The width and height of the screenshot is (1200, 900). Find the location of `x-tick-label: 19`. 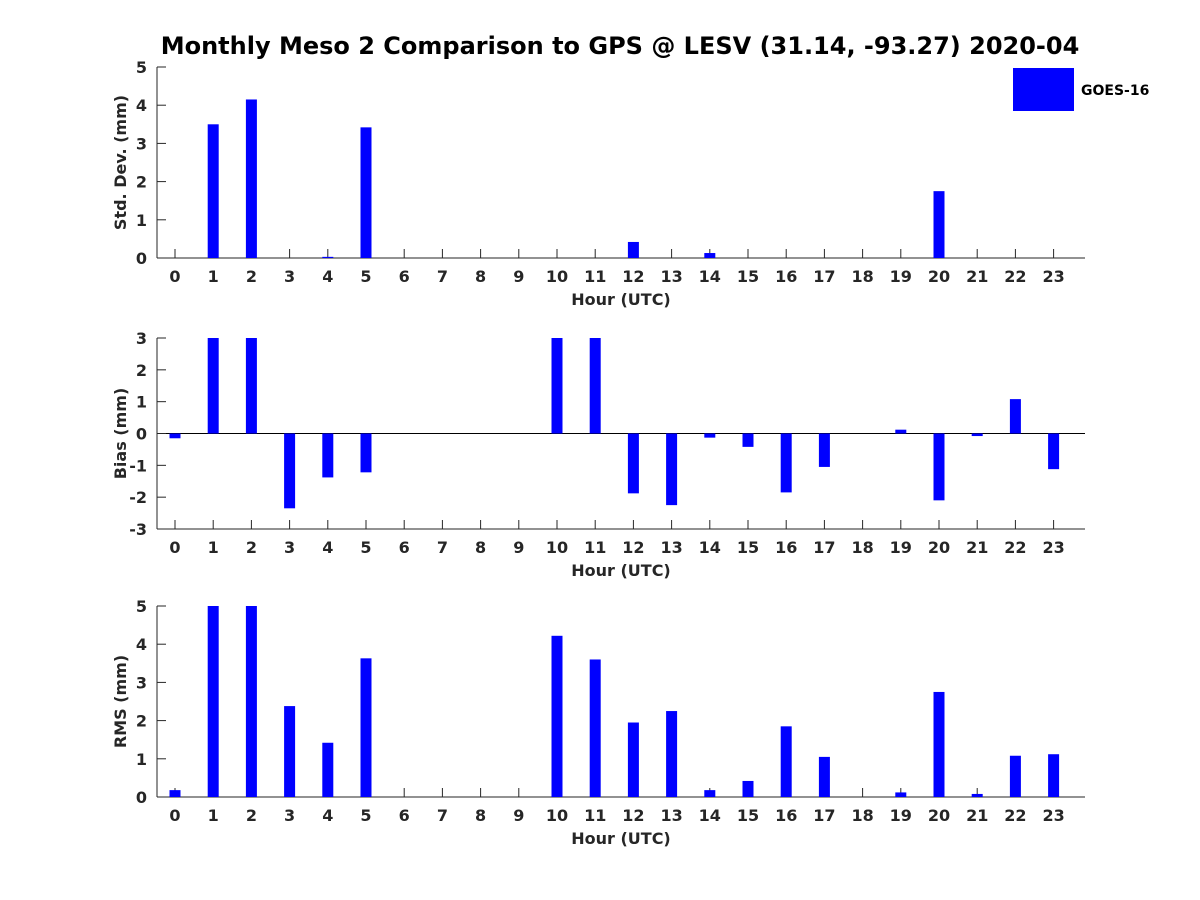

x-tick-label: 19 is located at coordinates (901, 276).